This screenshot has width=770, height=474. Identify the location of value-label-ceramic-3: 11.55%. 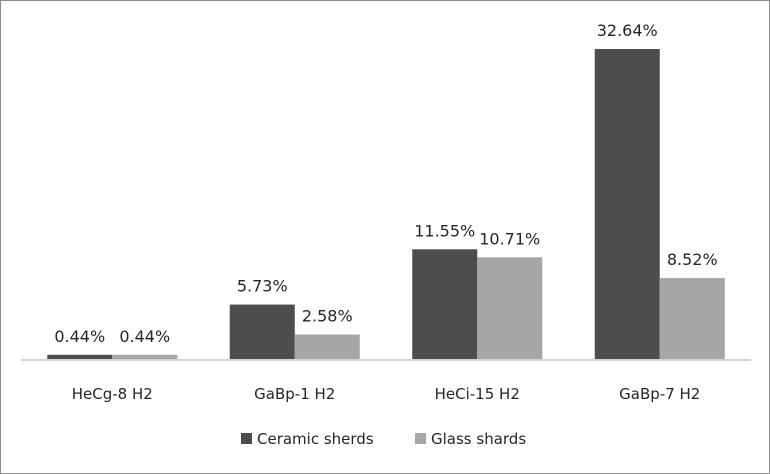
(444, 230).